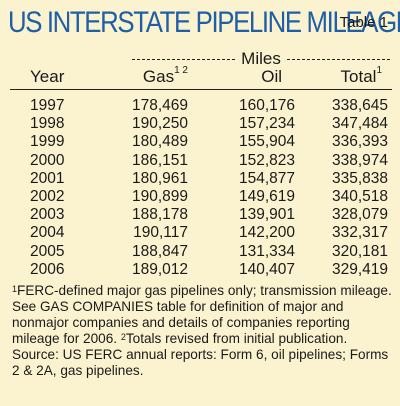 Image resolution: width=400 pixels, height=406 pixels. I want to click on cell-year: 2006, so click(47, 269).